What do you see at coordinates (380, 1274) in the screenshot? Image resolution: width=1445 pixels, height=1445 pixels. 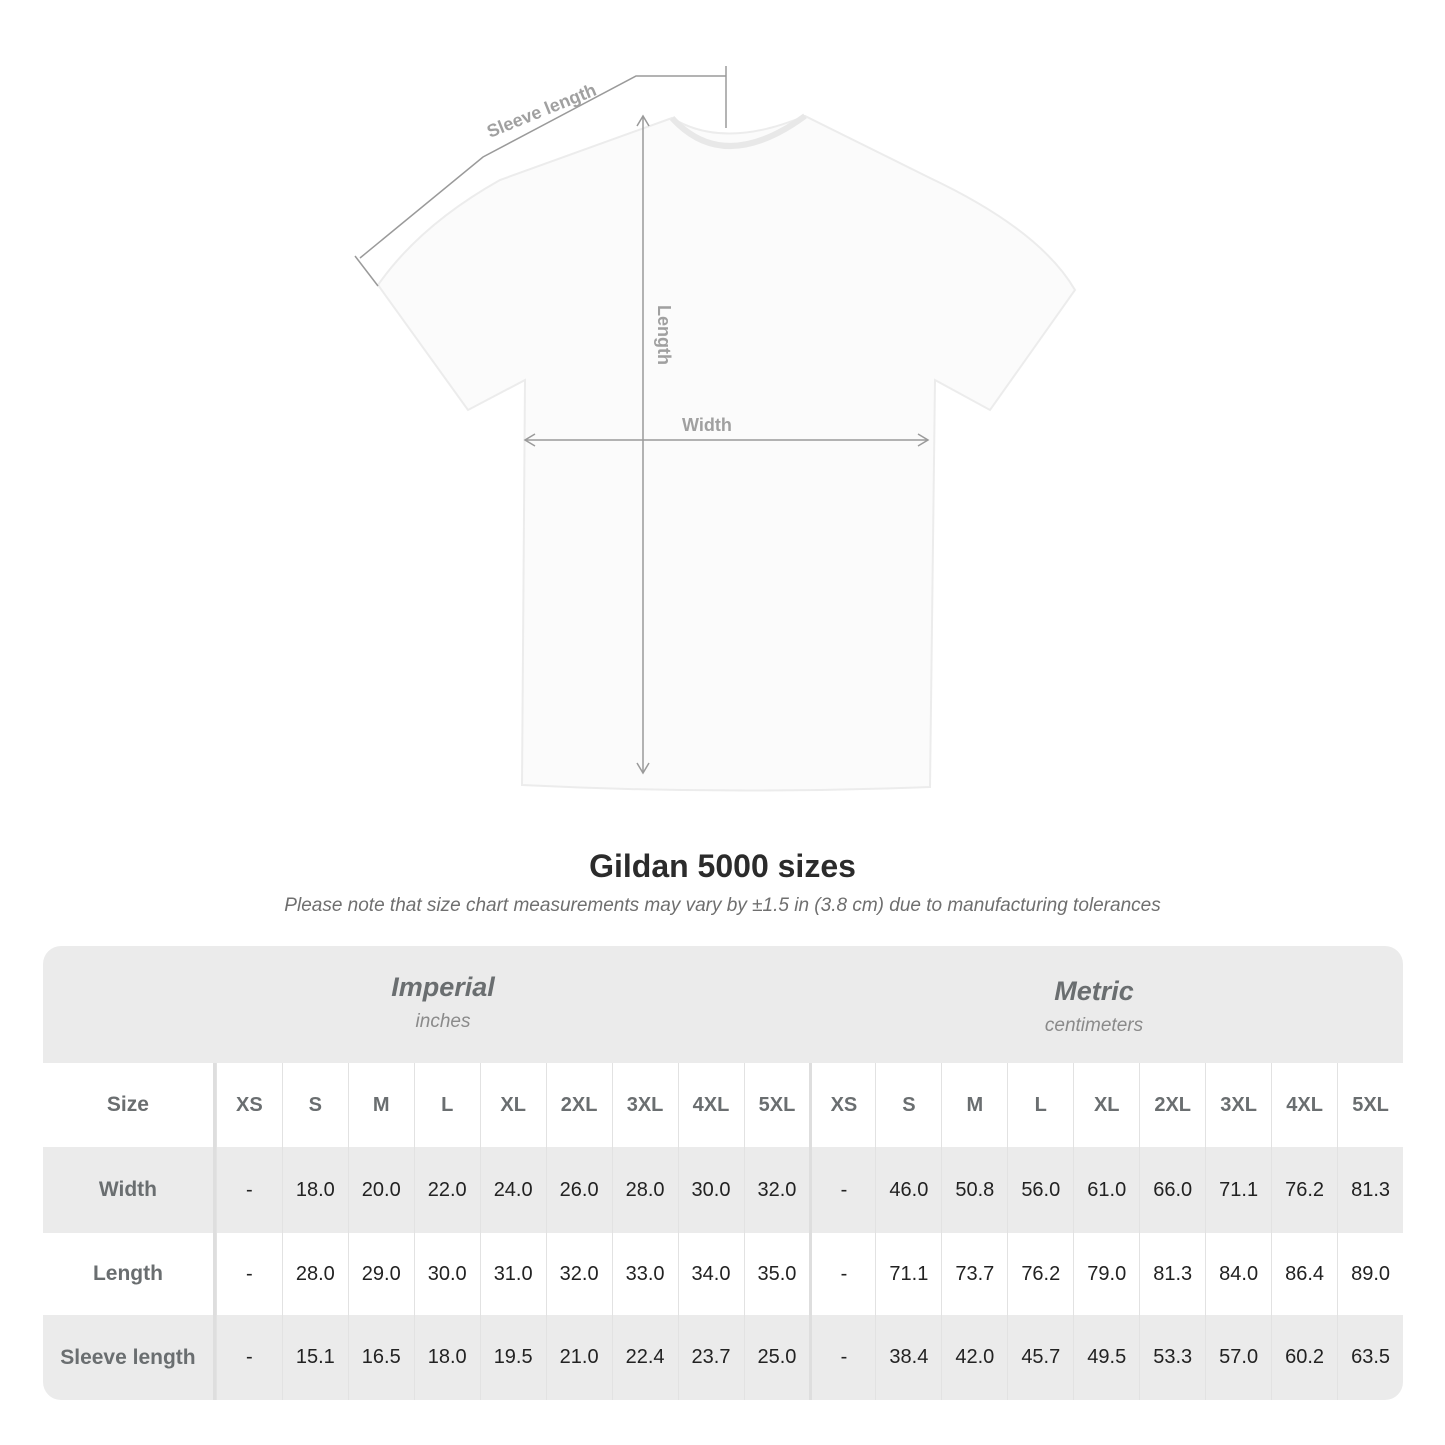 I see `value-cell: 29.0` at bounding box center [380, 1274].